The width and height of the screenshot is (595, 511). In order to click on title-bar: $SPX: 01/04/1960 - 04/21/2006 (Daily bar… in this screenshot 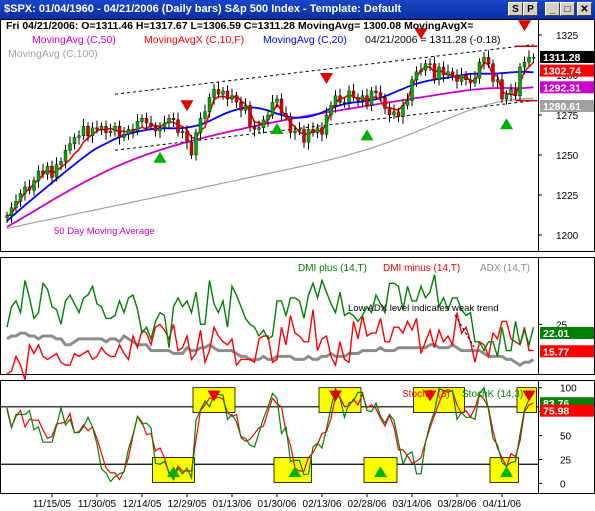, I will do `click(297, 9)`.